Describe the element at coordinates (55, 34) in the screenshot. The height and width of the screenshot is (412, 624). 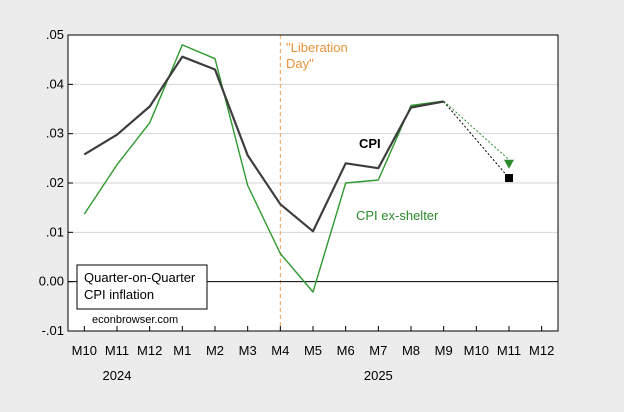
I see `y-tick-label: .05` at that location.